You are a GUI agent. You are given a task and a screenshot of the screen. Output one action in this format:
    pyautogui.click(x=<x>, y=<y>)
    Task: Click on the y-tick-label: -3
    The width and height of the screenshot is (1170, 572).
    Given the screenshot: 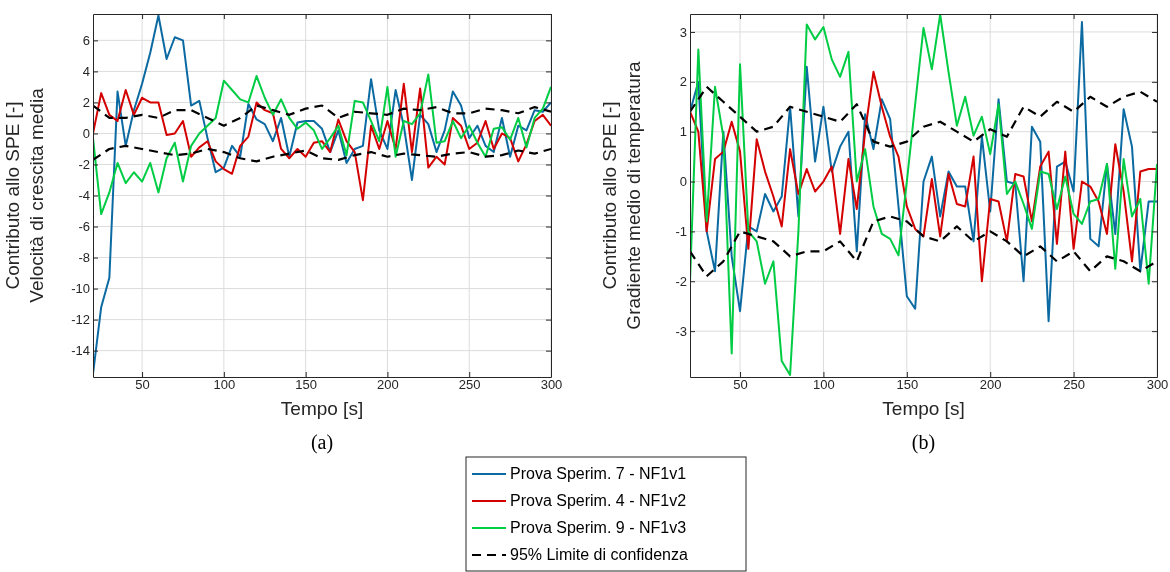 What is the action you would take?
    pyautogui.click(x=681, y=331)
    